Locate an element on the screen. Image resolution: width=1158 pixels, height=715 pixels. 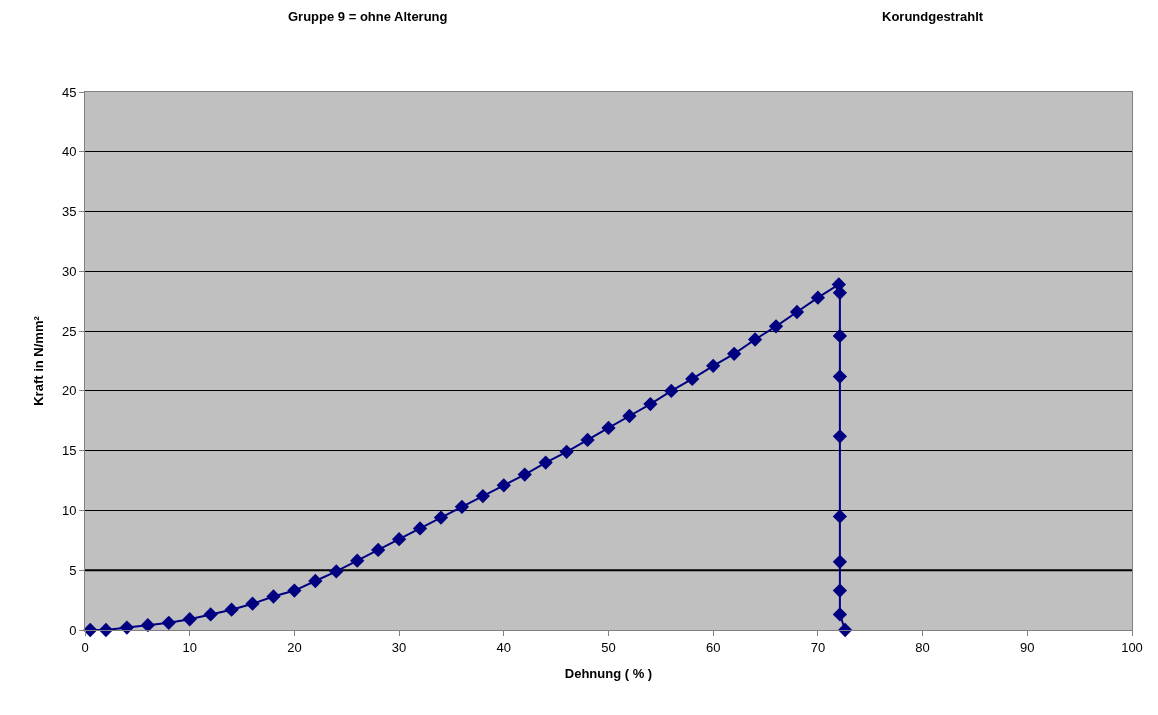
x-tick-label: 0 is located at coordinates (85, 647).